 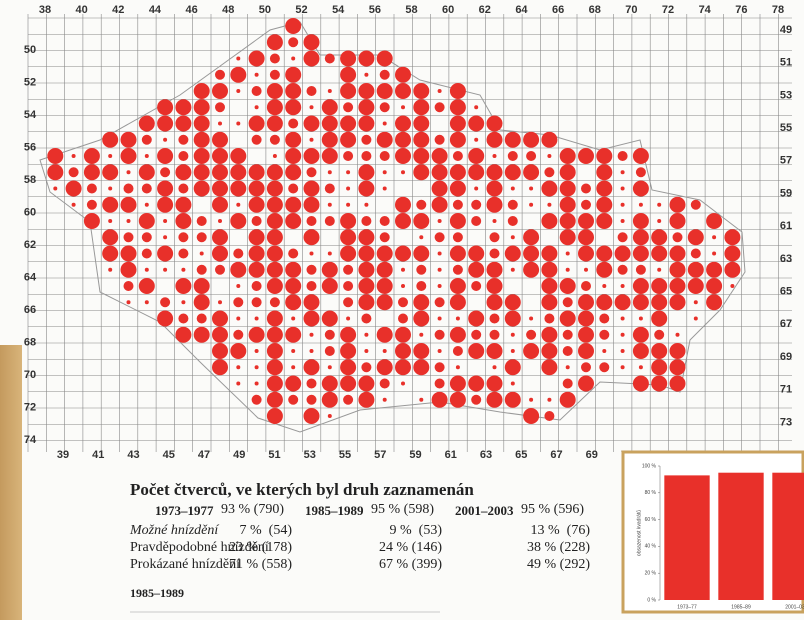 What do you see at coordinates (558, 547) in the screenshot?
I see `cell: 38 % (228)` at bounding box center [558, 547].